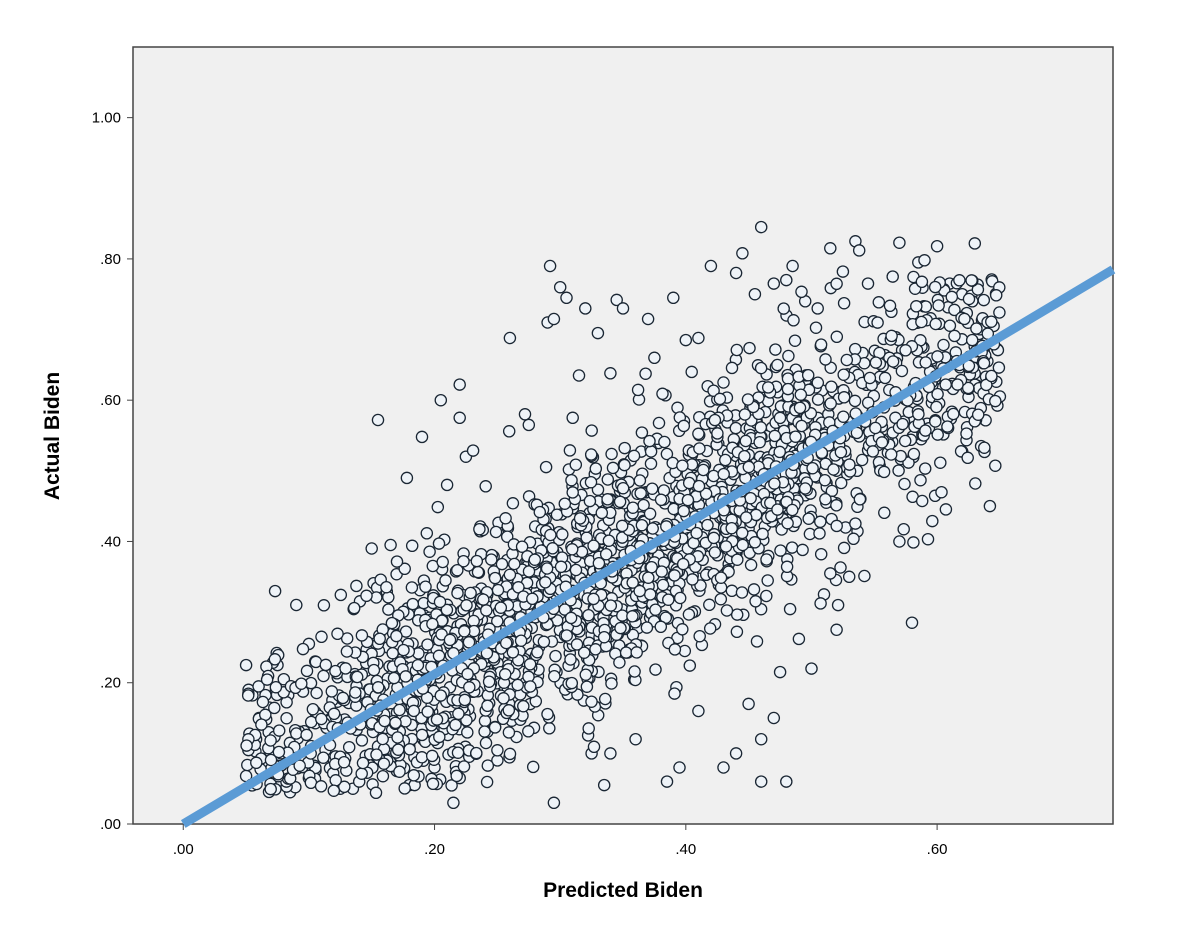 This screenshot has height=927, width=1200. Describe the element at coordinates (434, 849) in the screenshot. I see `x-tick-label: .20` at that location.